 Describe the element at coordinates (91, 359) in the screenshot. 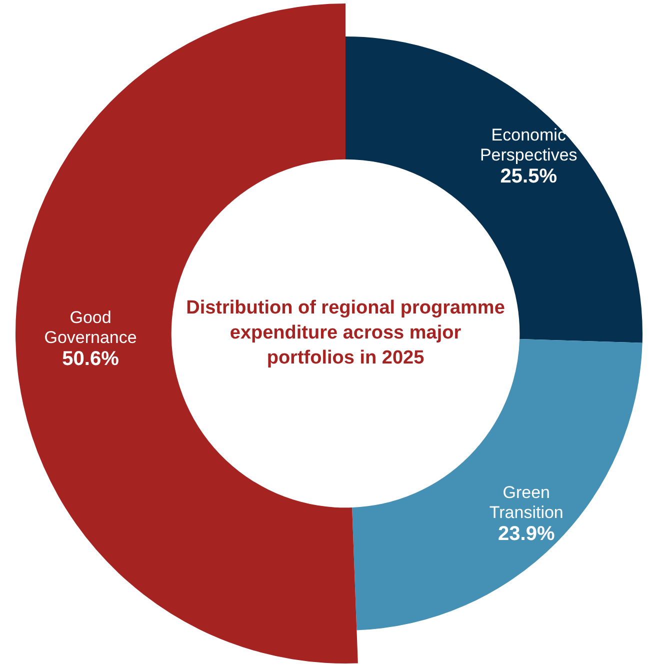

I see `data-label: 50.6%` at that location.